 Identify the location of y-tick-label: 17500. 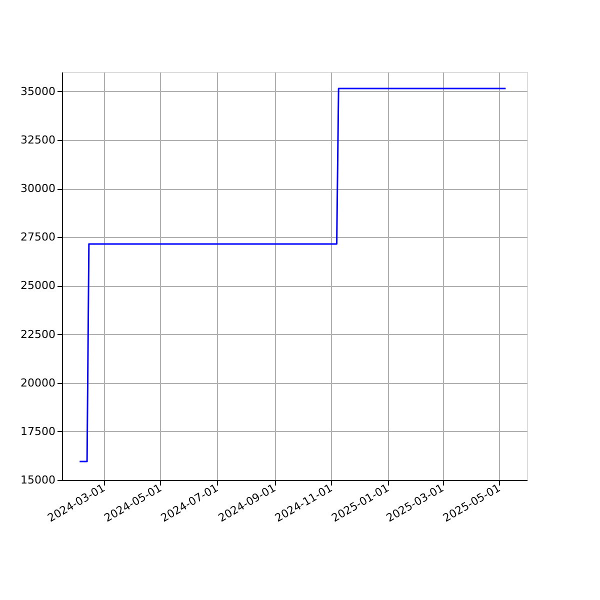
(38, 431).